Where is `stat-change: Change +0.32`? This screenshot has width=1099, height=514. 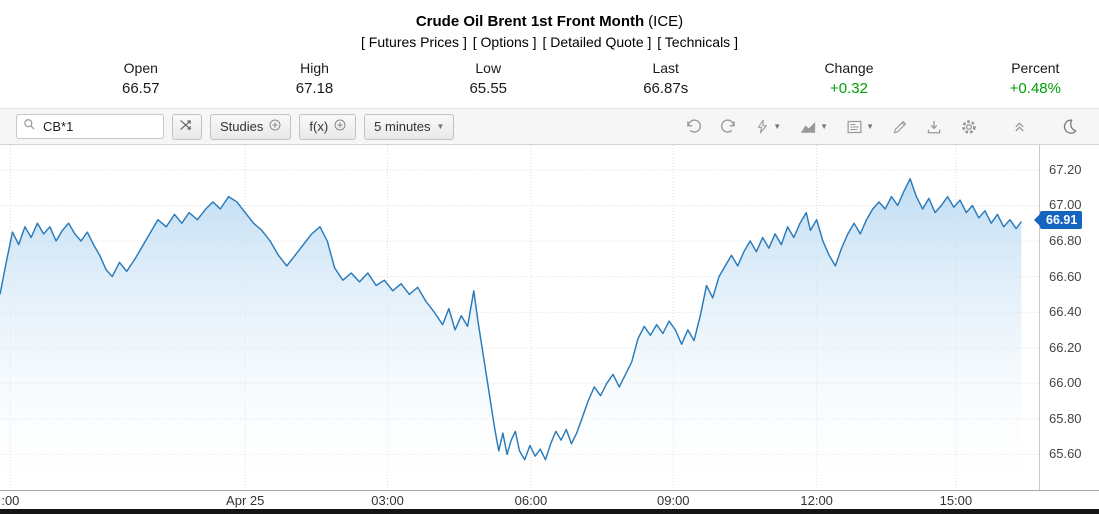
stat-change: Change +0.32 is located at coordinates (848, 78).